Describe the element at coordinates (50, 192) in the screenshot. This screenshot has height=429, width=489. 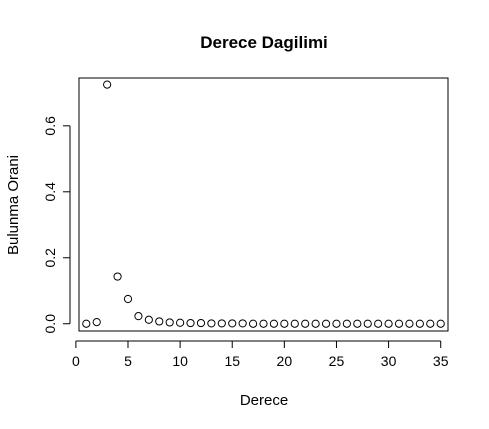
I see `y-tick-label: 0.4` at that location.